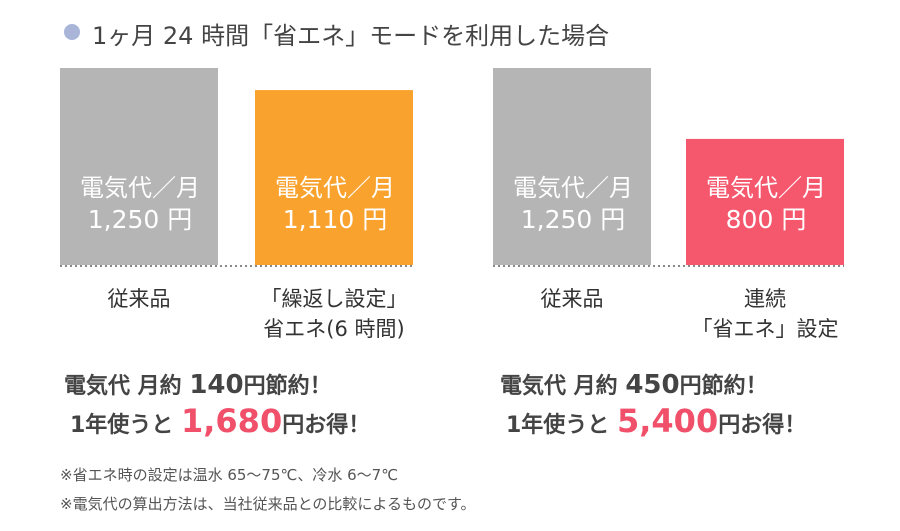  Describe the element at coordinates (351, 36) in the screenshot. I see `title: 1ヶ月 24 時間「省エネ」モードを利用した場合` at that location.